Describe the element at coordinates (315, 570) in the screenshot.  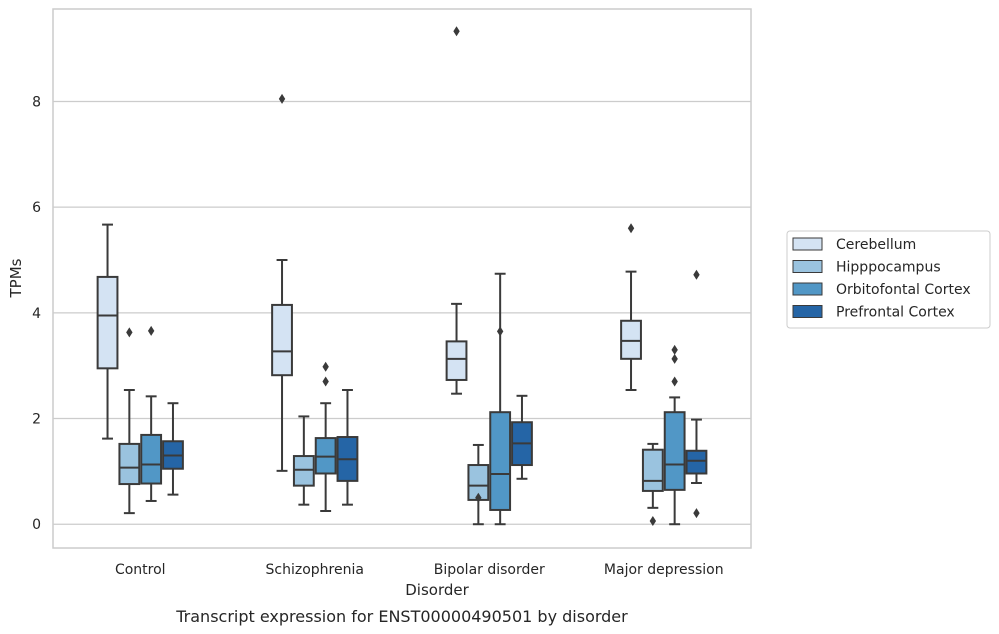
I see `x-tick-label: Schizophrenia` at that location.